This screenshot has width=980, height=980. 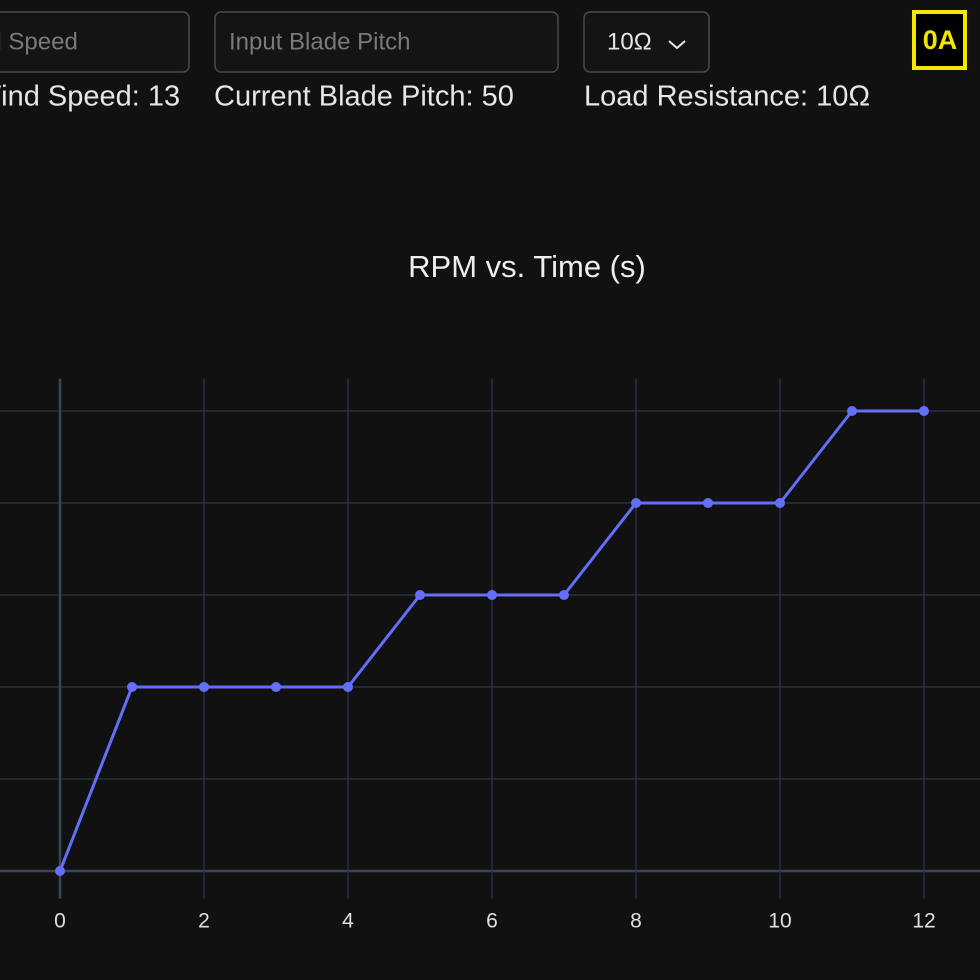 I want to click on blade-pitch-placeholder: Input Blade Pitch, so click(x=319, y=41).